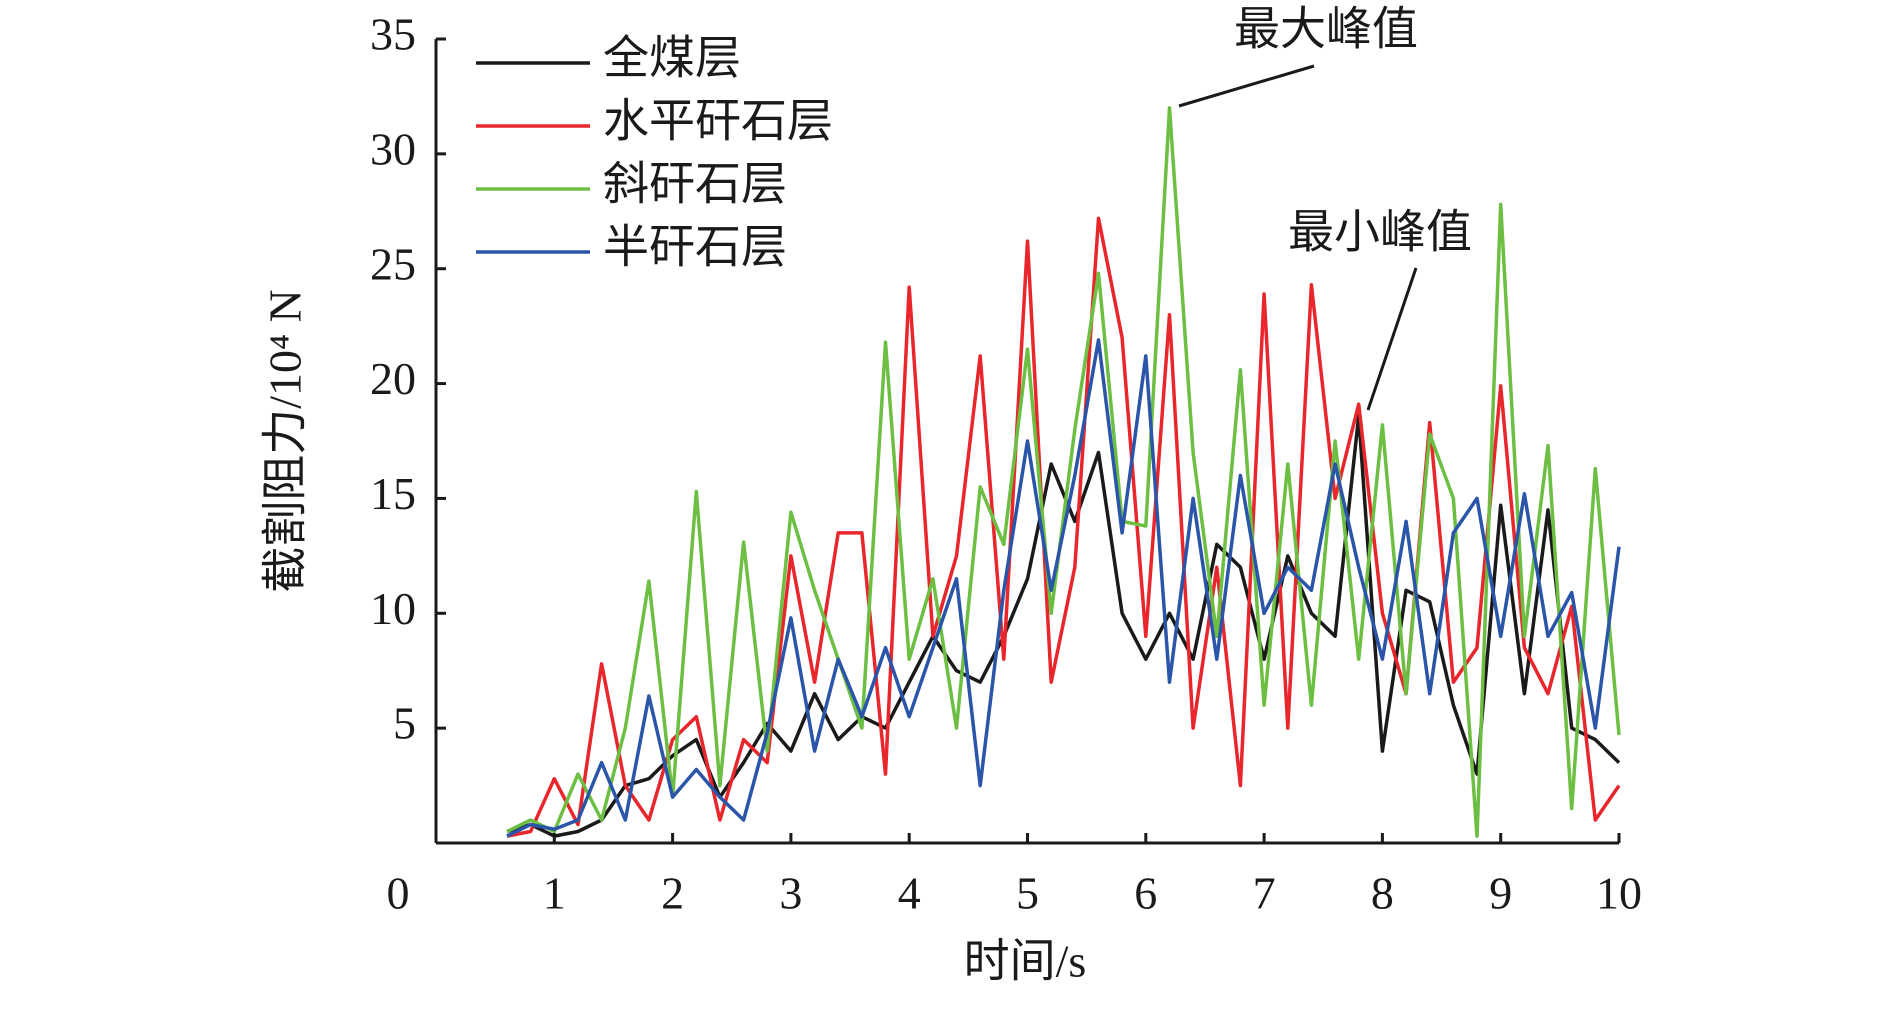 This screenshot has height=1009, width=1890. I want to click on legend-label: 全煤层, so click(672, 58).